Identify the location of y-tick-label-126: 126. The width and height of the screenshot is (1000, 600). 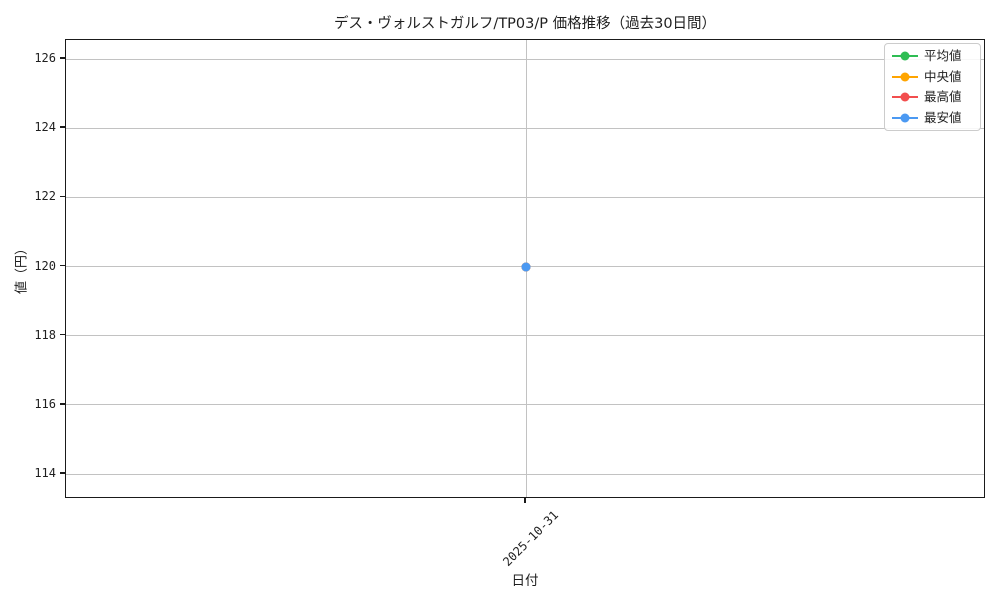
(45, 58).